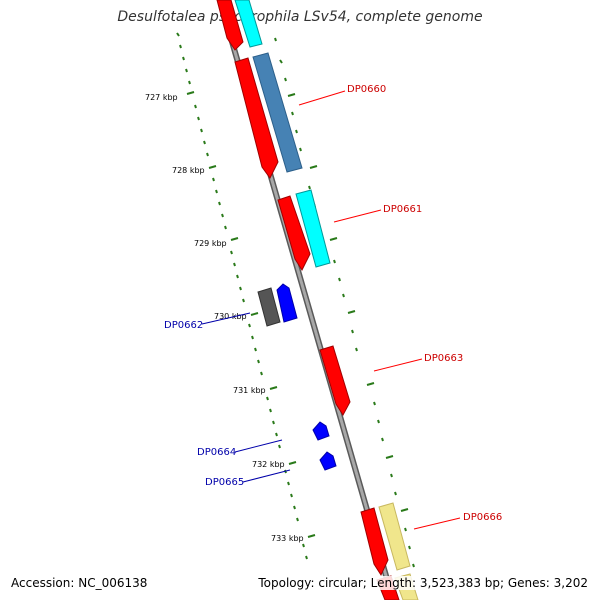  I want to click on gene-label-dp0665: DP0665, so click(224, 482).